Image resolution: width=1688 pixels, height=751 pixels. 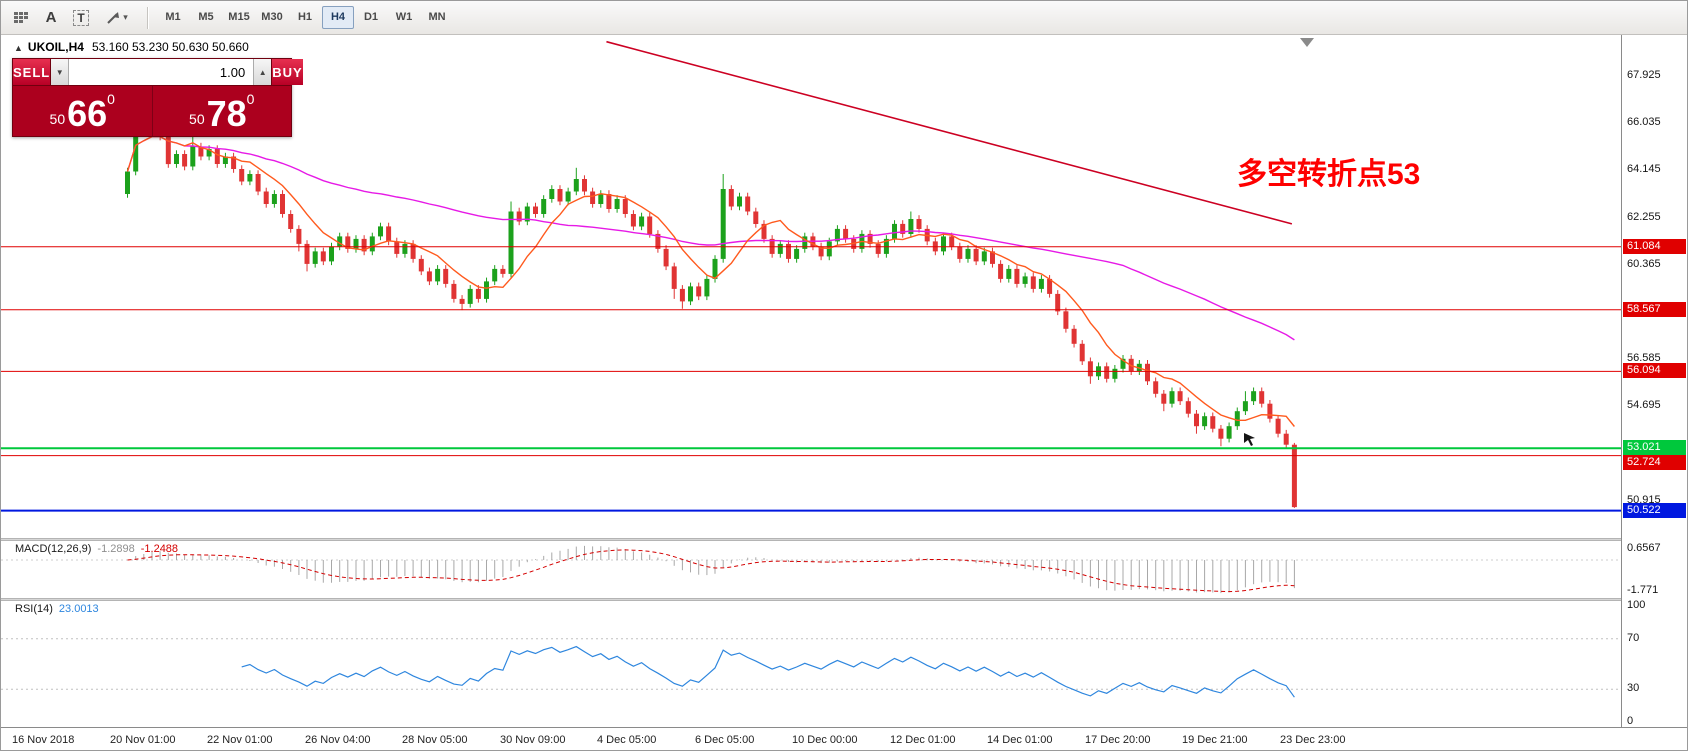 What do you see at coordinates (1215, 740) in the screenshot?
I see `time-label: 19 Dec 21:00` at bounding box center [1215, 740].